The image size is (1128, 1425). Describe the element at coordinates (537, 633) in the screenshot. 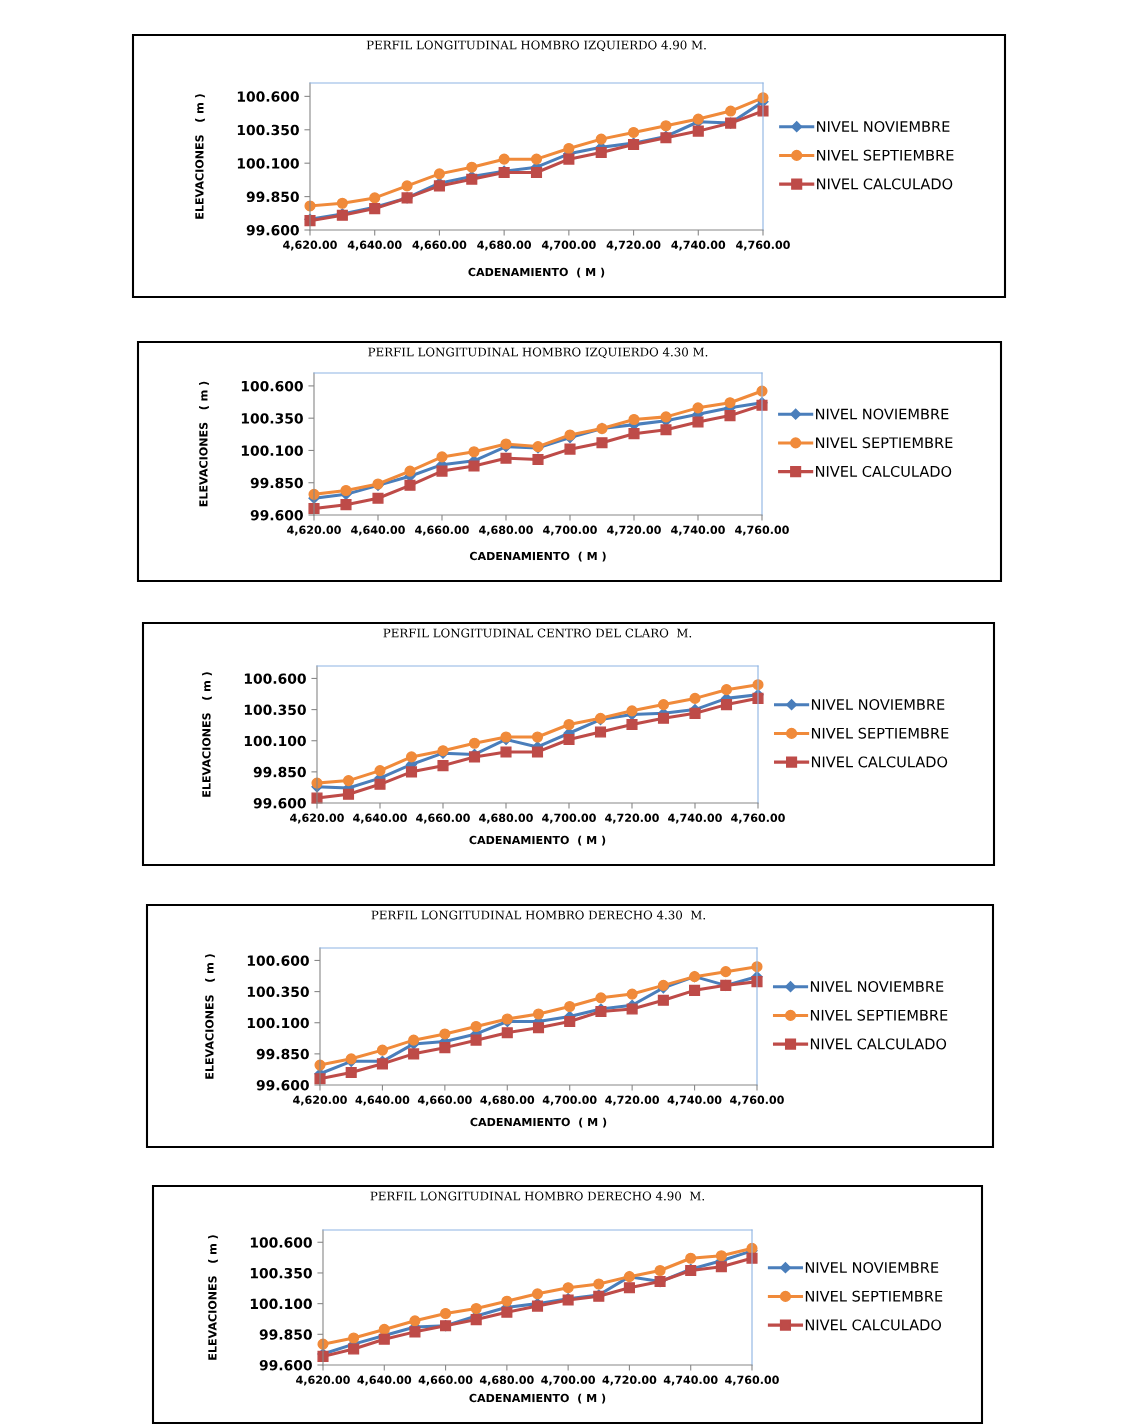

I see `chart-title: PERFIL LONGITUDINAL CENTRO DEL CLARO M.` at that location.